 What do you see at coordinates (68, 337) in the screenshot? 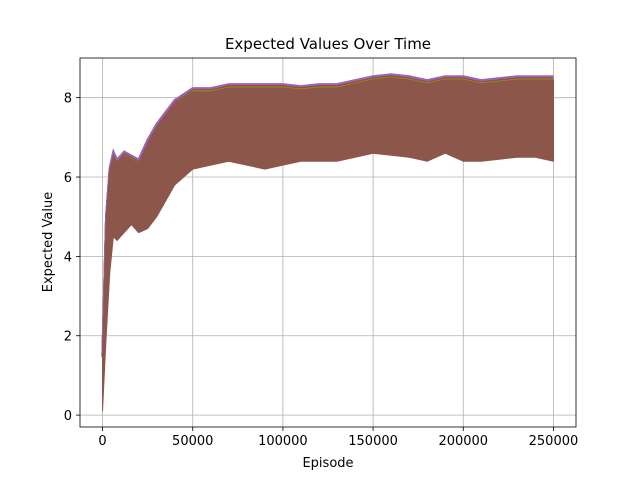
I see `y-tick-label: 2` at bounding box center [68, 337].